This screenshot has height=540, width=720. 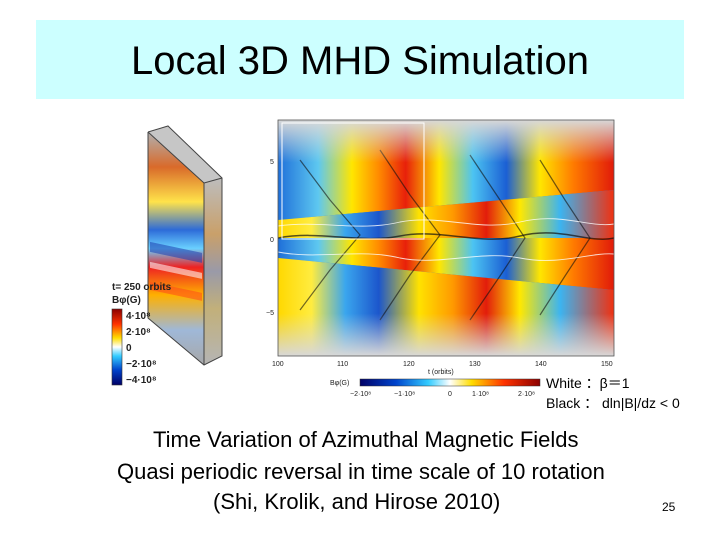 I want to click on t-axis-label: t (orbits), so click(x=441, y=372).